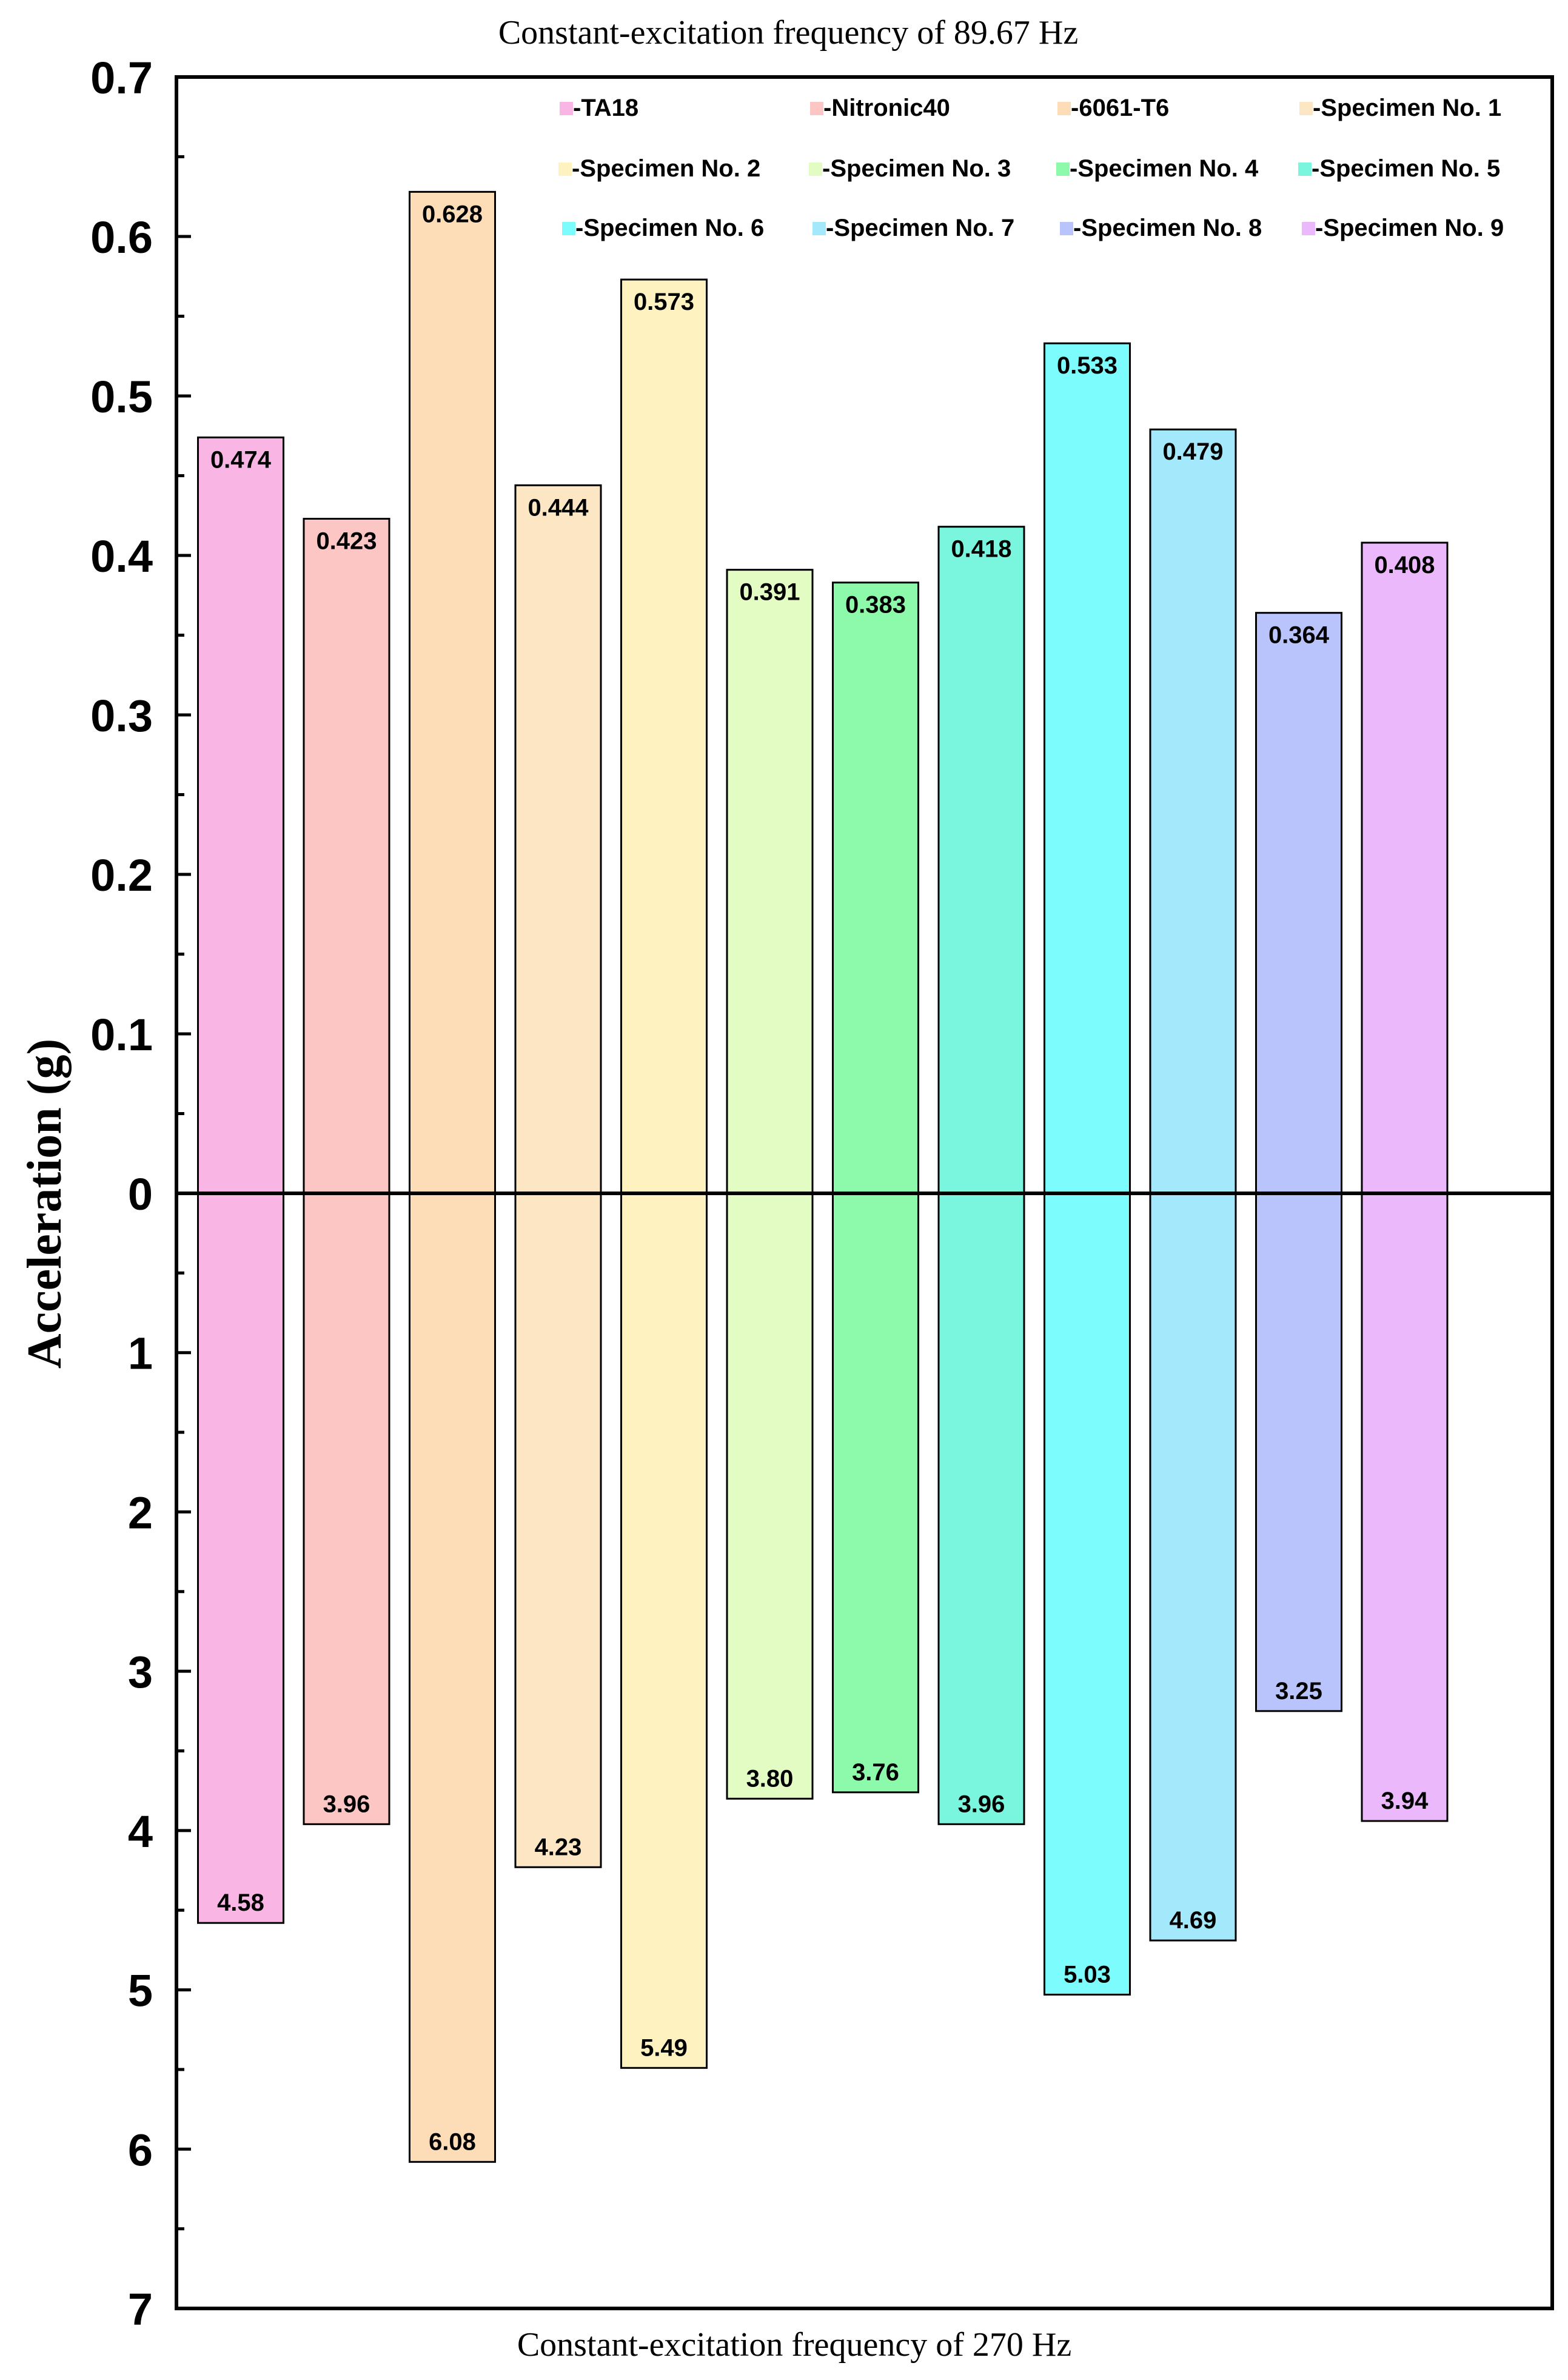 The image size is (1568, 2380). I want to click on tick-label-upper: 0.6, so click(121, 237).